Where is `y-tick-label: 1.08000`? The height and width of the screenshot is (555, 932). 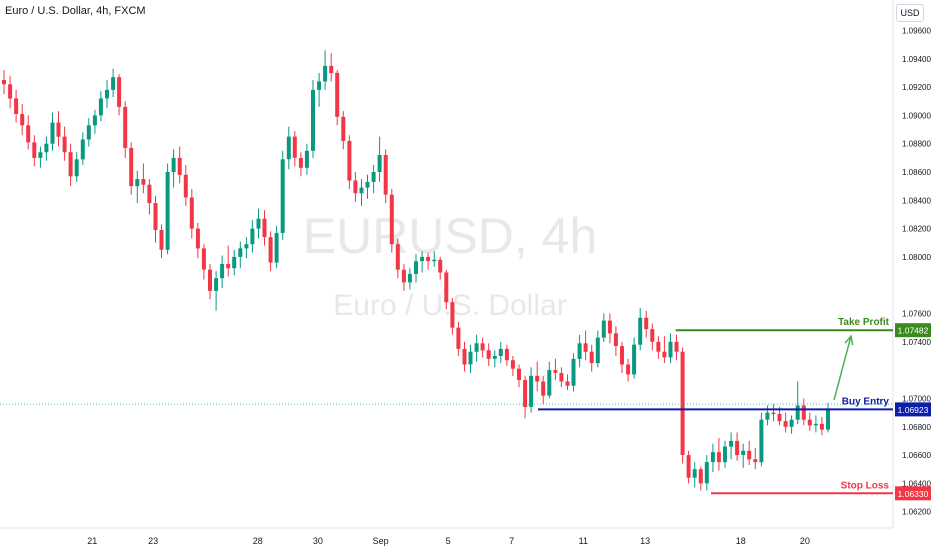 y-tick-label: 1.08000 is located at coordinates (916, 257).